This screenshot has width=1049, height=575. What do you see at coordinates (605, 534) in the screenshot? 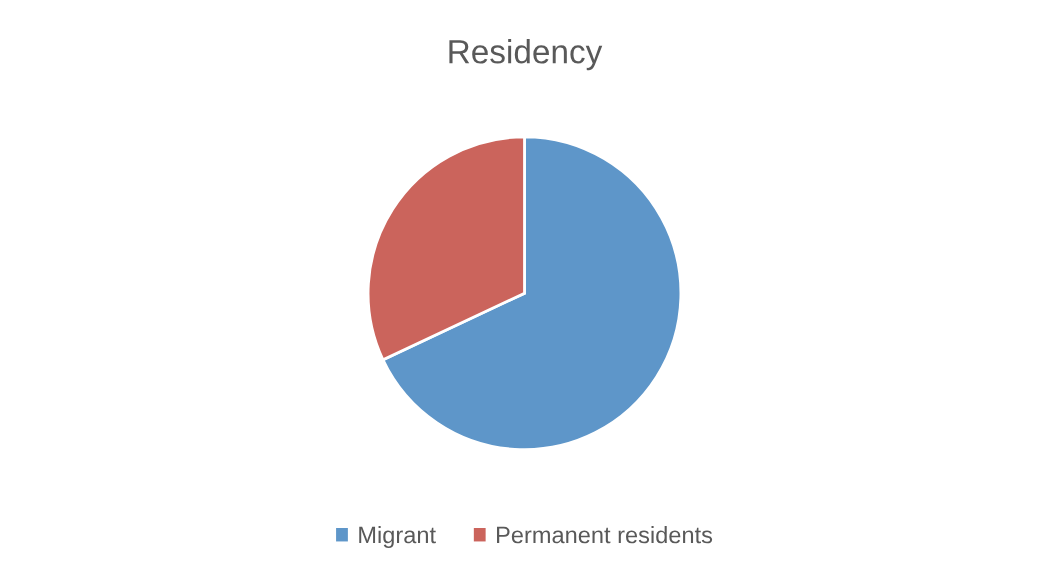
I see `legend-label: Permanent residents` at bounding box center [605, 534].